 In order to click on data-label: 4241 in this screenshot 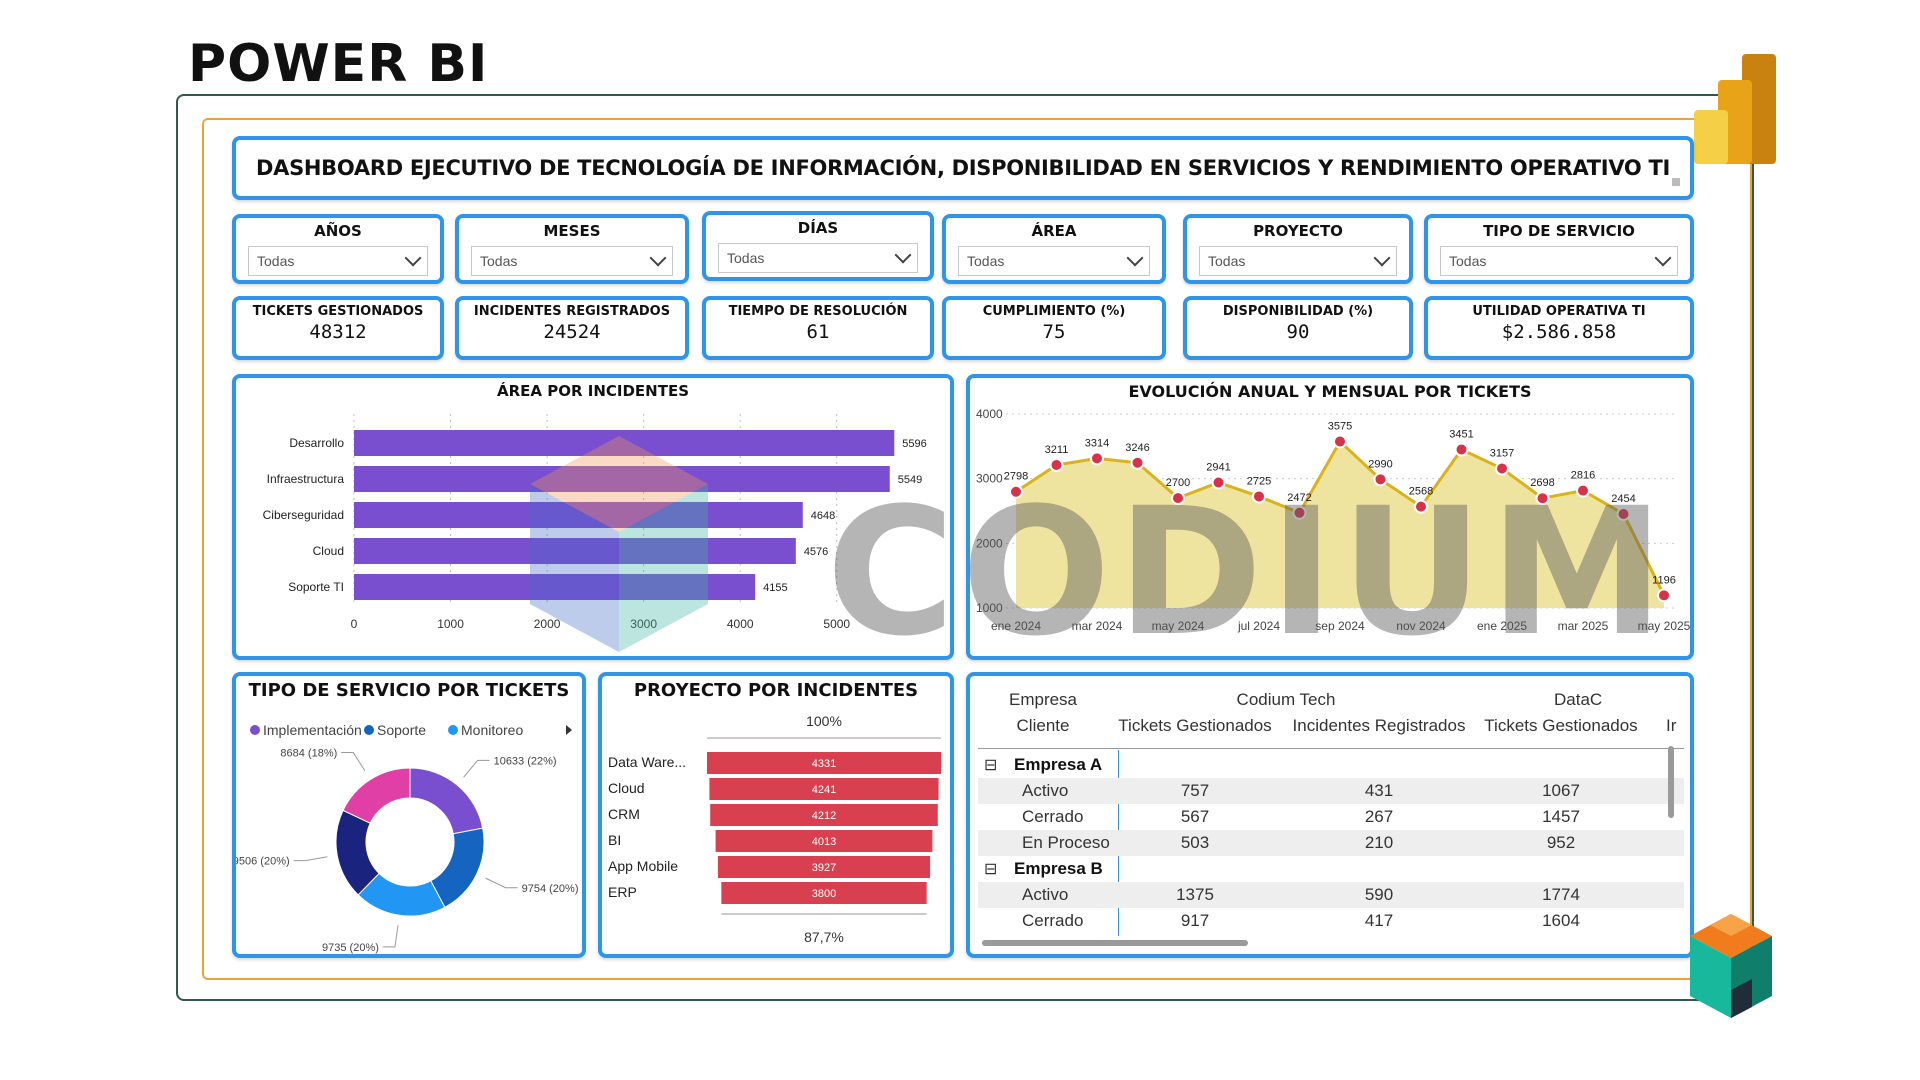, I will do `click(824, 790)`.